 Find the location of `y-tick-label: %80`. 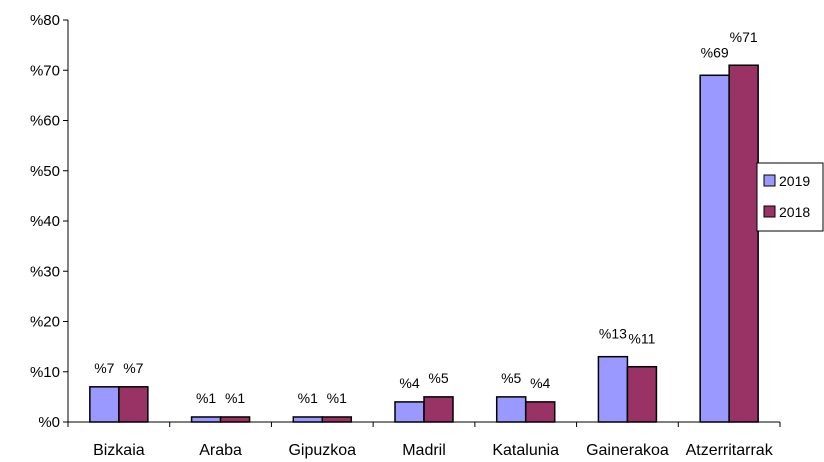

y-tick-label: %80 is located at coordinates (45, 20).